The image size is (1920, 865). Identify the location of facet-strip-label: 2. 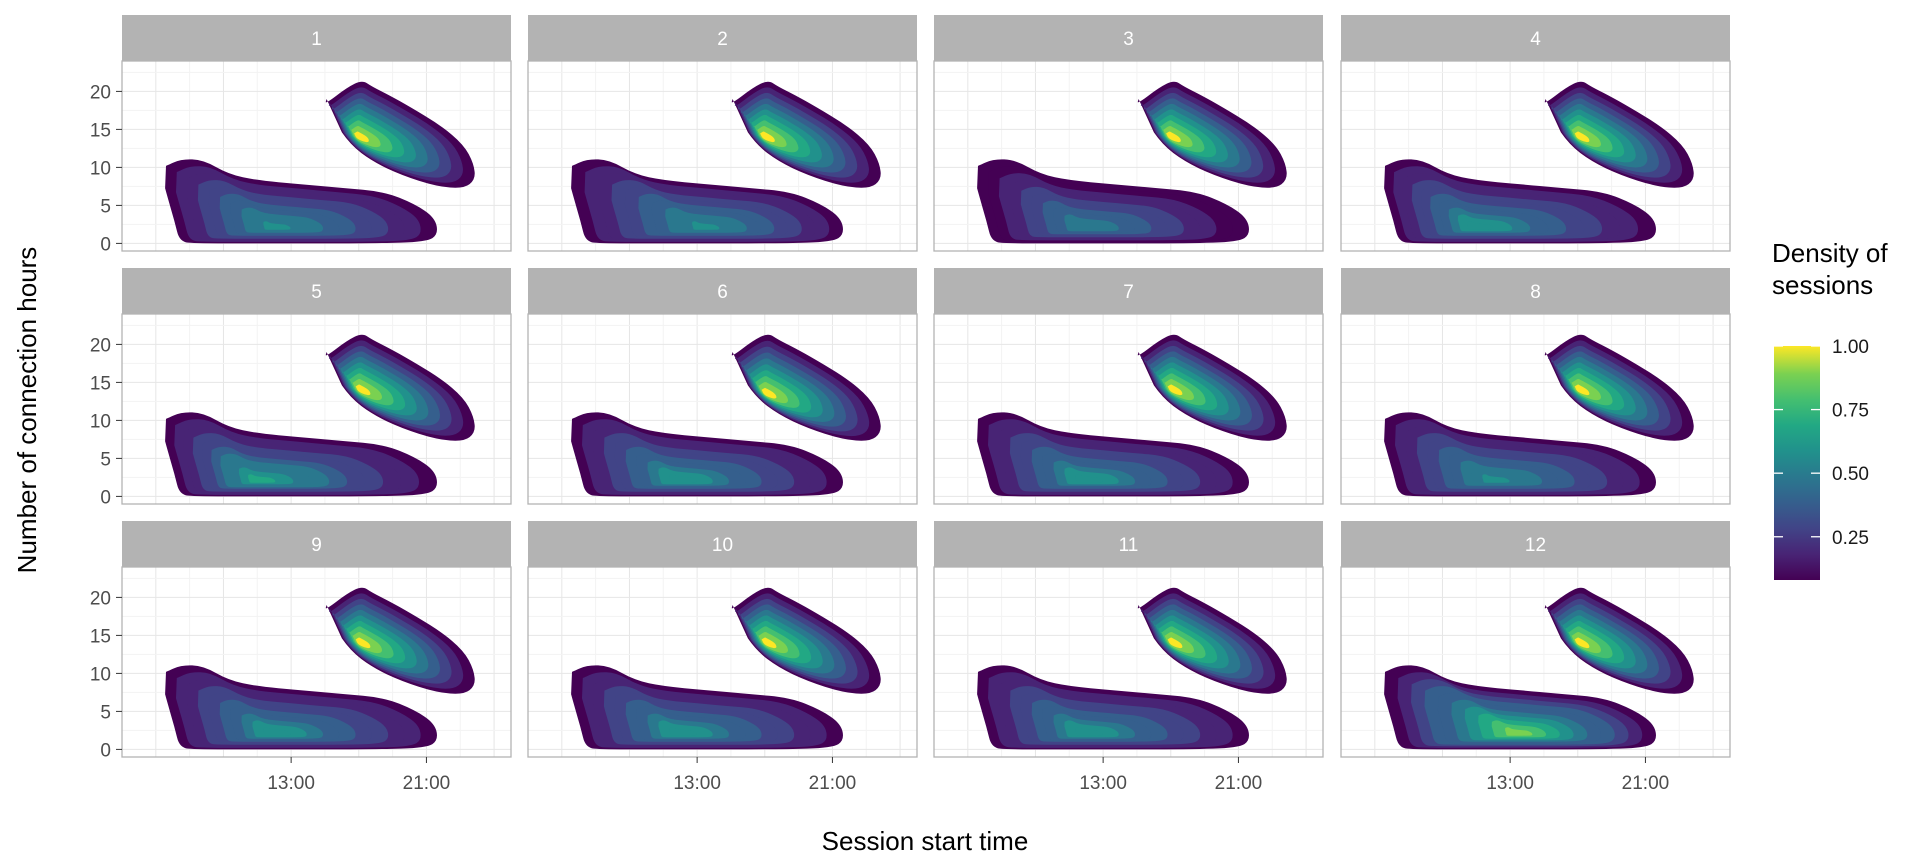
(722, 39).